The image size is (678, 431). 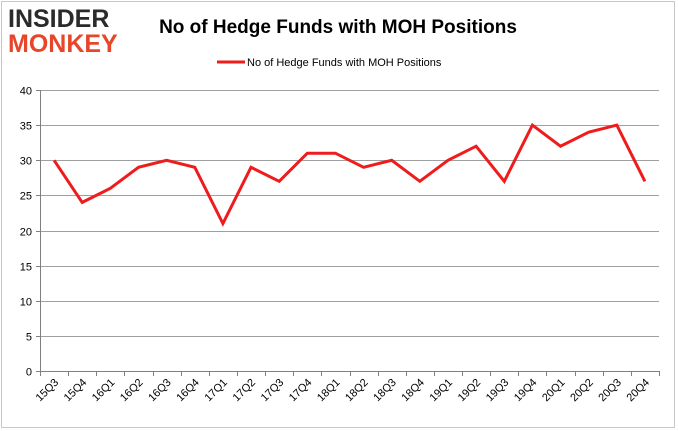 I want to click on x-tick-label: 17Q1, so click(x=216, y=391).